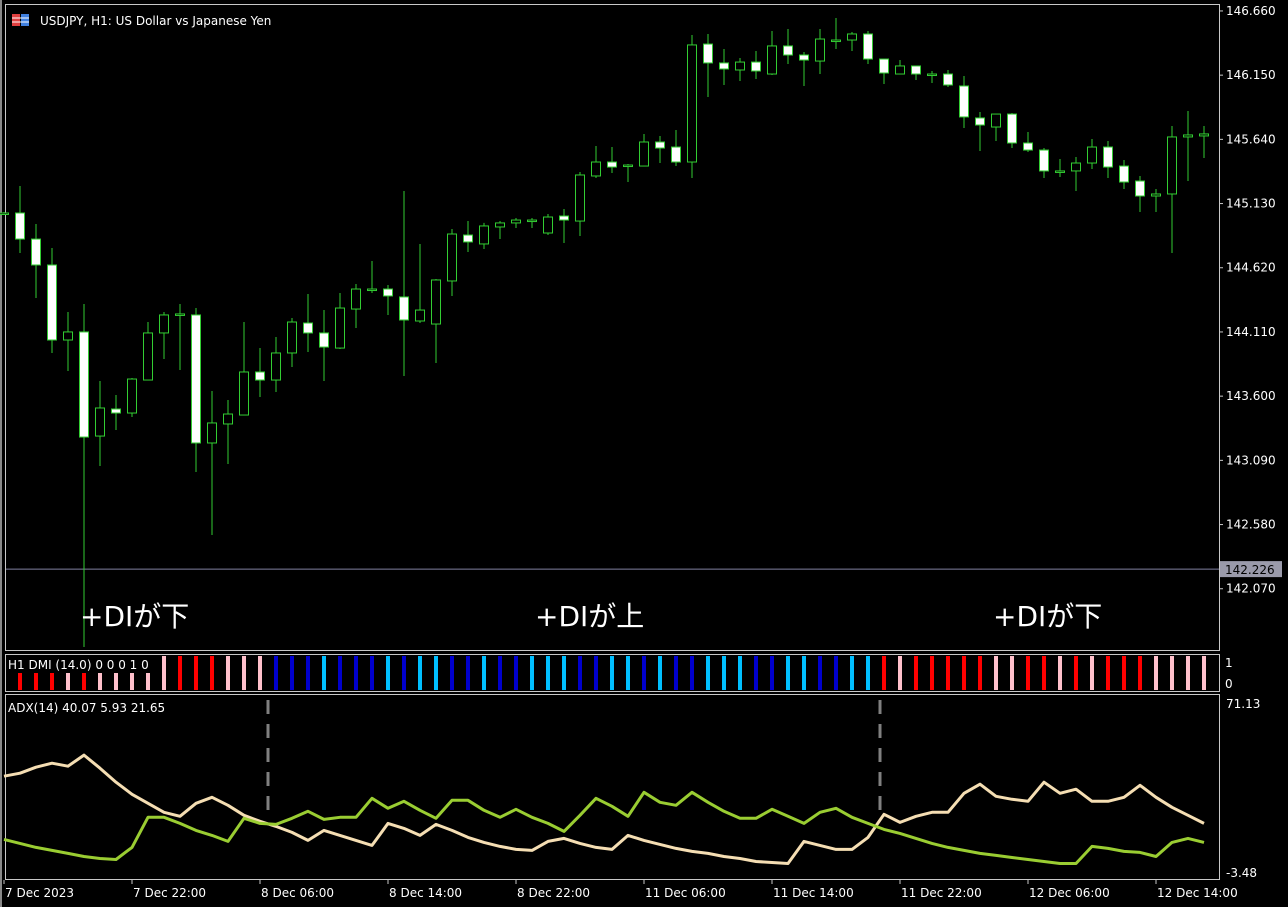  Describe the element at coordinates (1069, 893) in the screenshot. I see `time-axis-label: 12 Dec 06:00` at that location.